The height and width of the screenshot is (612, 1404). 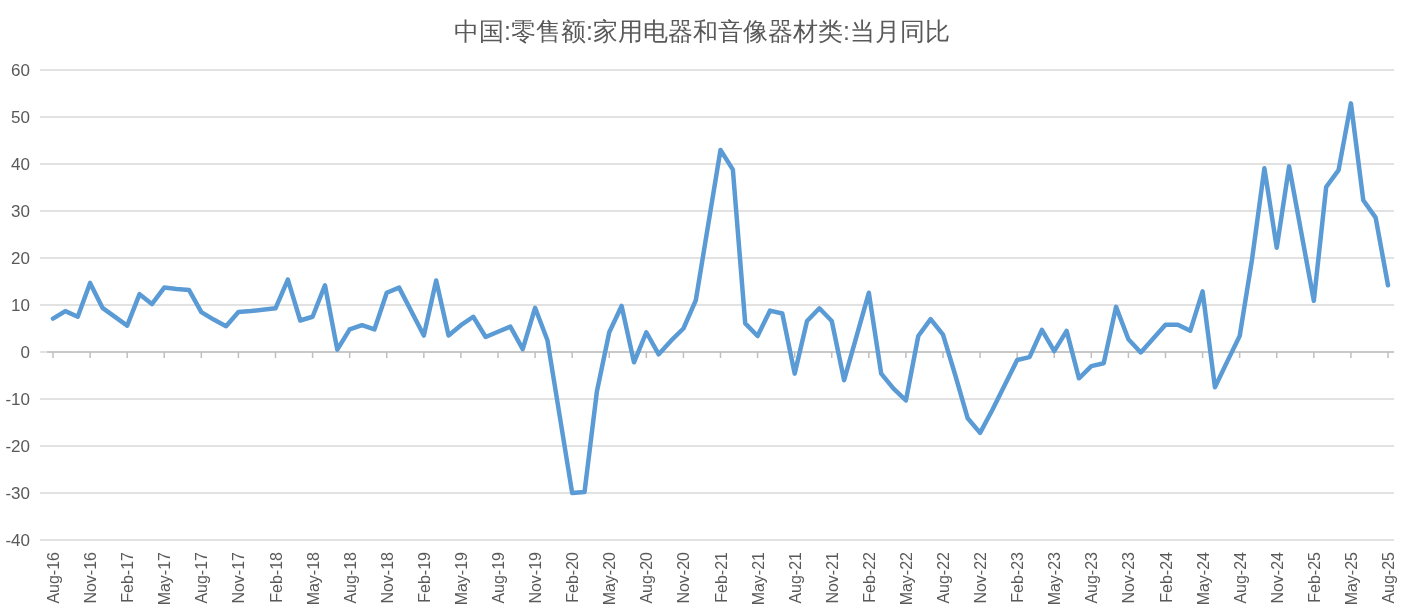 What do you see at coordinates (350, 577) in the screenshot?
I see `x-tick-label: Aug-18` at bounding box center [350, 577].